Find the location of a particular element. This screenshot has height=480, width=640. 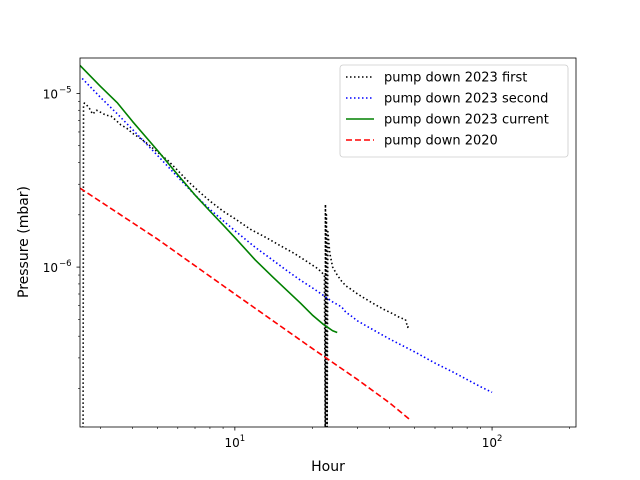

y-tick-label-2: 10 is located at coordinates (50, 94).